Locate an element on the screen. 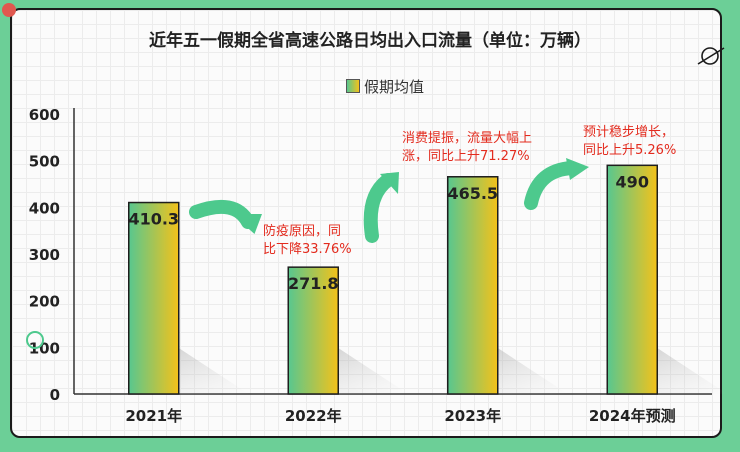  legend-swatch is located at coordinates (353, 86).